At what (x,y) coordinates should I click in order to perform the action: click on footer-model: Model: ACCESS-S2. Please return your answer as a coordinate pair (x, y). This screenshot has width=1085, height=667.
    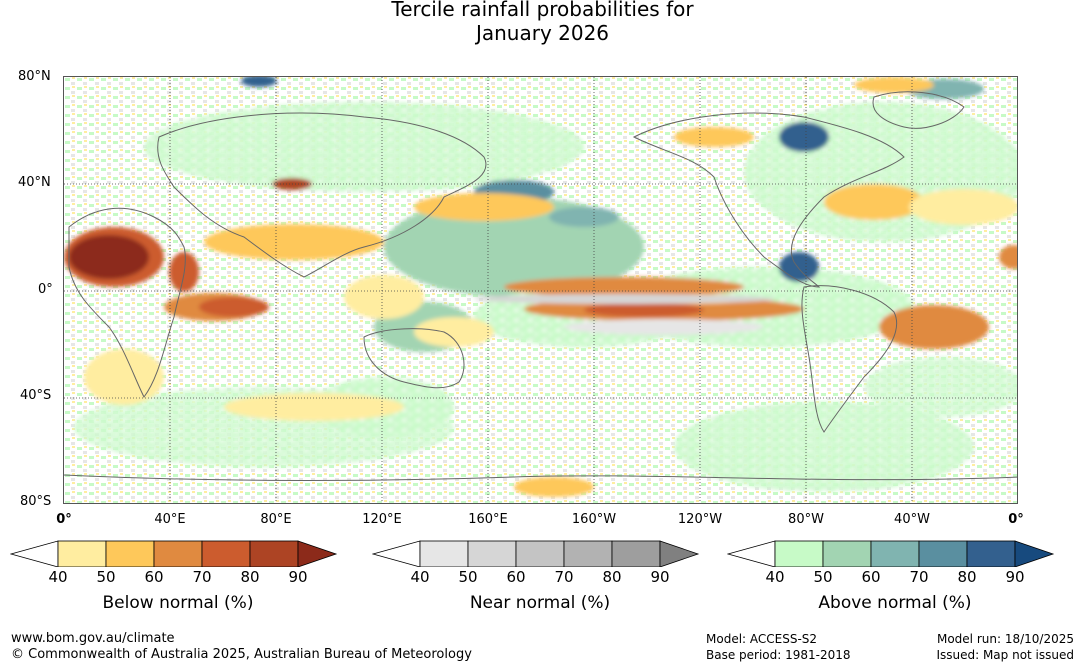
    Looking at the image, I should click on (762, 639).